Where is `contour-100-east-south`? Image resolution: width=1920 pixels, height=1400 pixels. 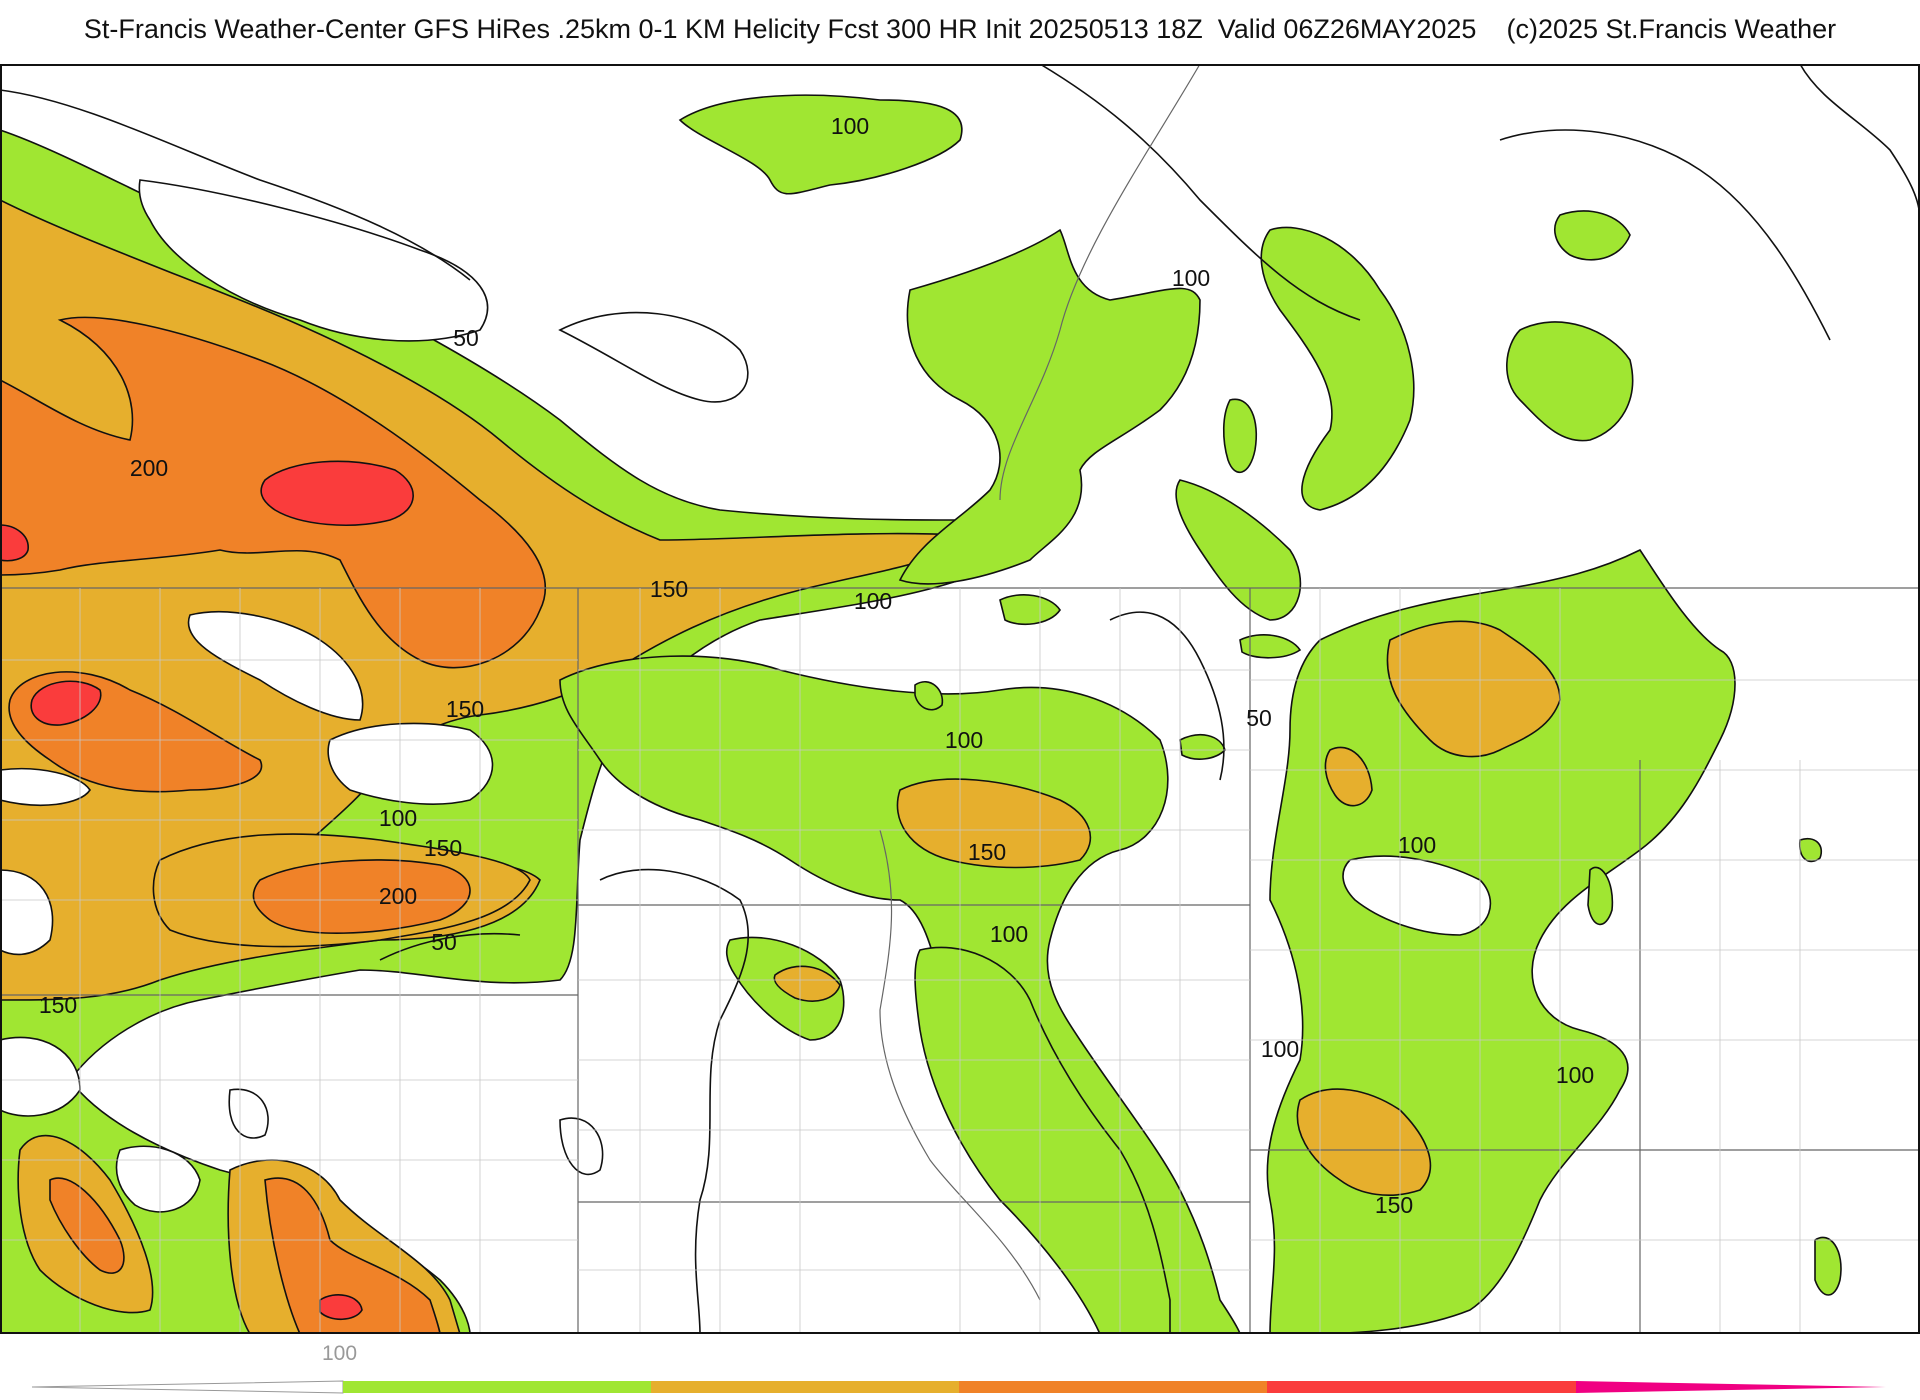 contour-100-east-south is located at coordinates (1828, 1266).